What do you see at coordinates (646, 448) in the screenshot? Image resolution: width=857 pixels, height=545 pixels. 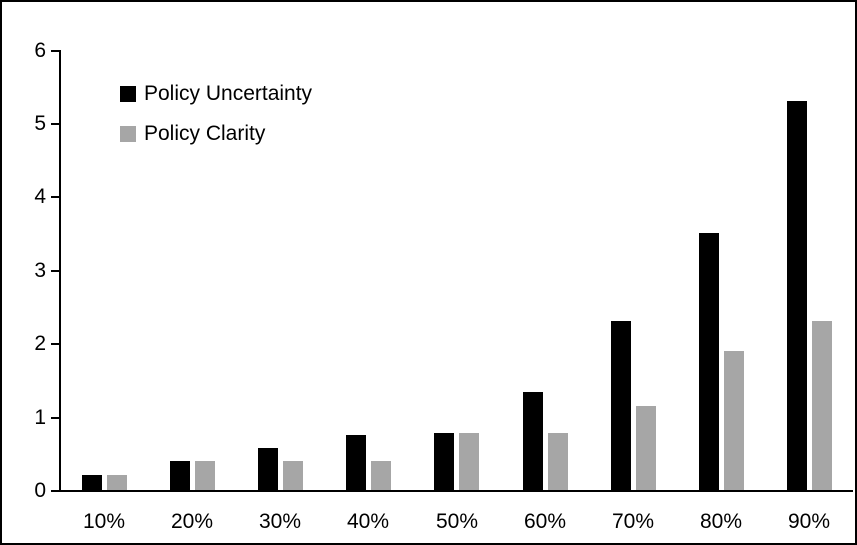 I see `bar-policy-clarity-70%` at bounding box center [646, 448].